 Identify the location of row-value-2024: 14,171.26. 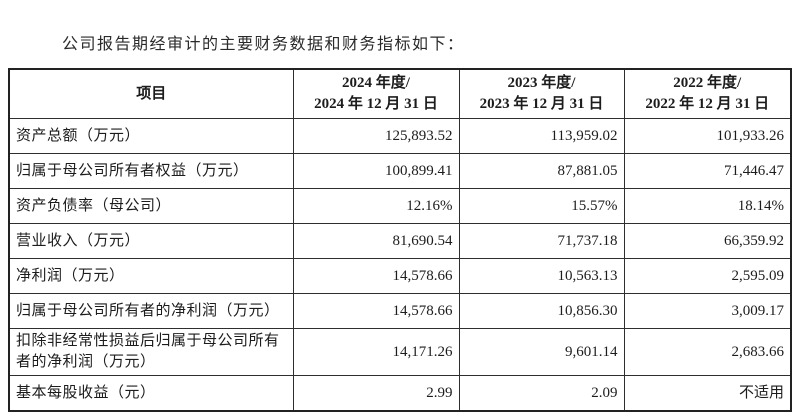
(376, 352).